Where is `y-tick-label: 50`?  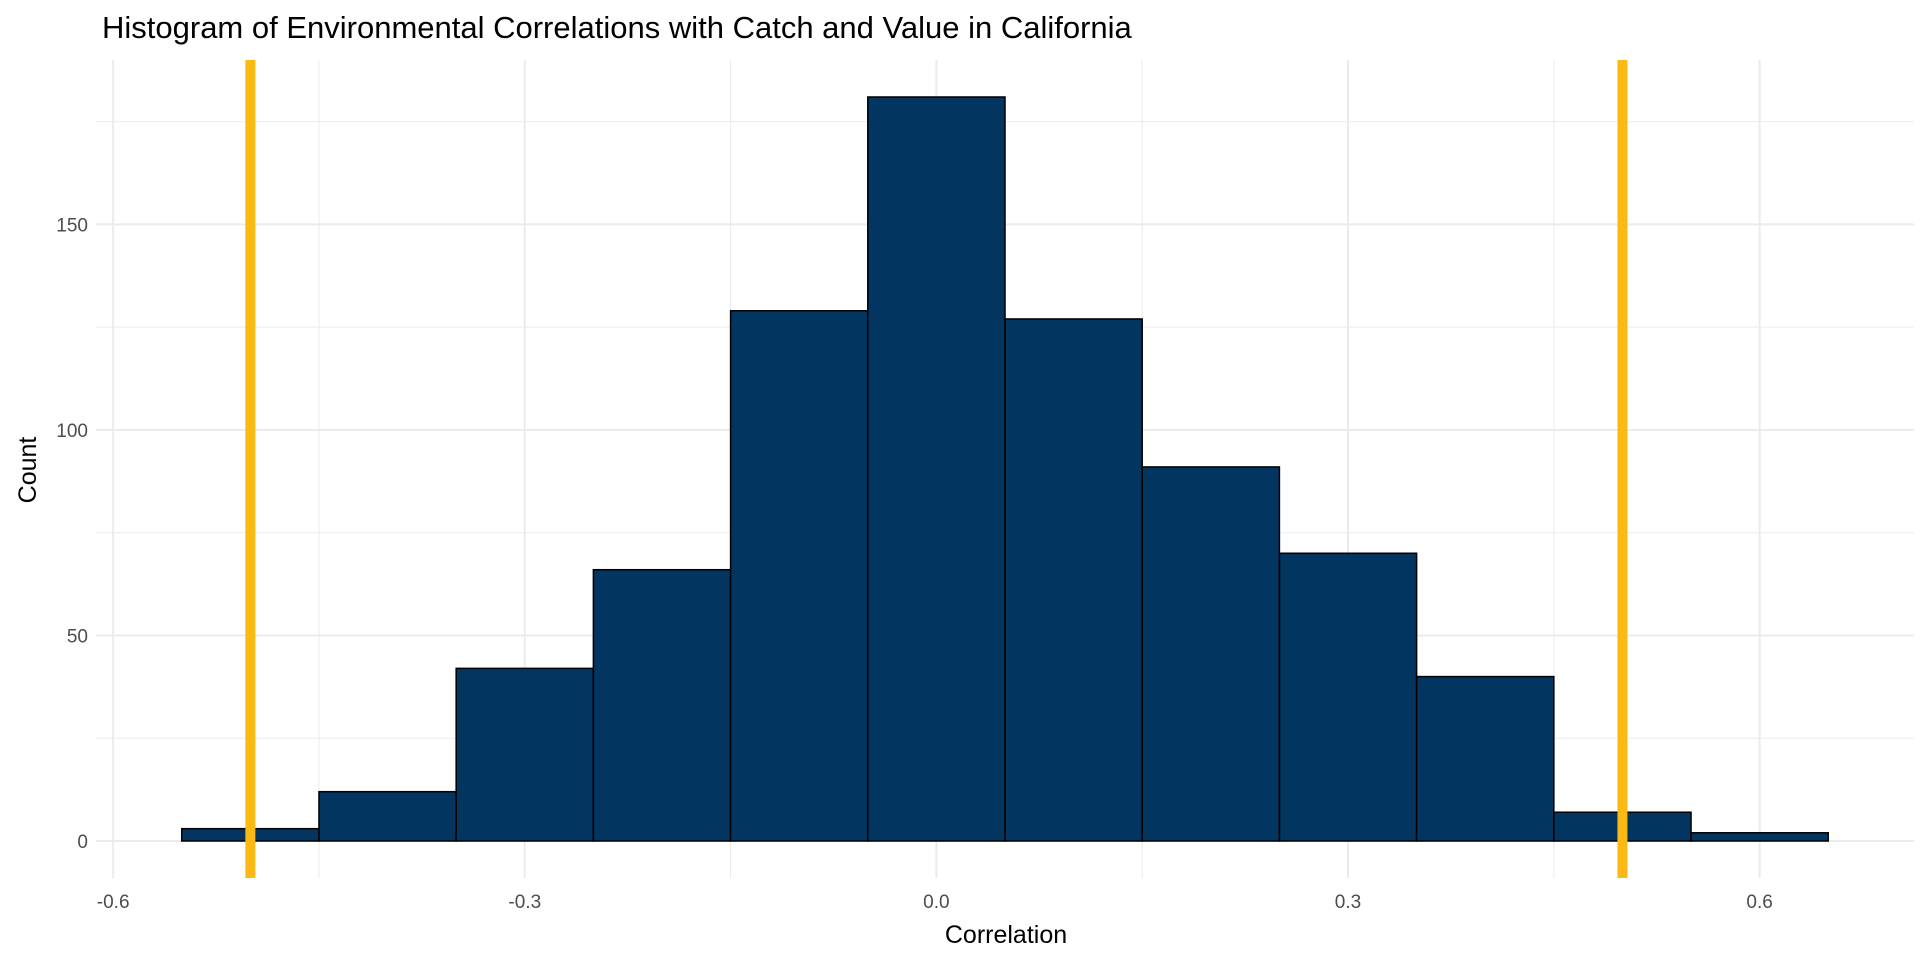
y-tick-label: 50 is located at coordinates (77, 636).